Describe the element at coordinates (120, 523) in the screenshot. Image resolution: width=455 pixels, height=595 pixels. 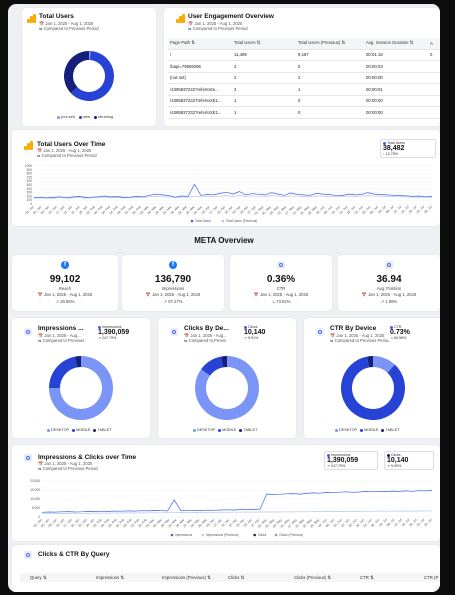
I see `x-tick-label: 14. Feb` at that location.